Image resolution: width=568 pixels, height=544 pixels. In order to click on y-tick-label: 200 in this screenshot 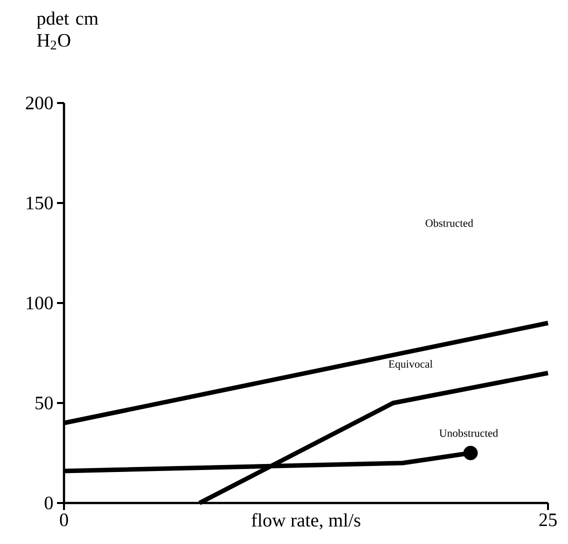, I will do `click(39, 103)`.